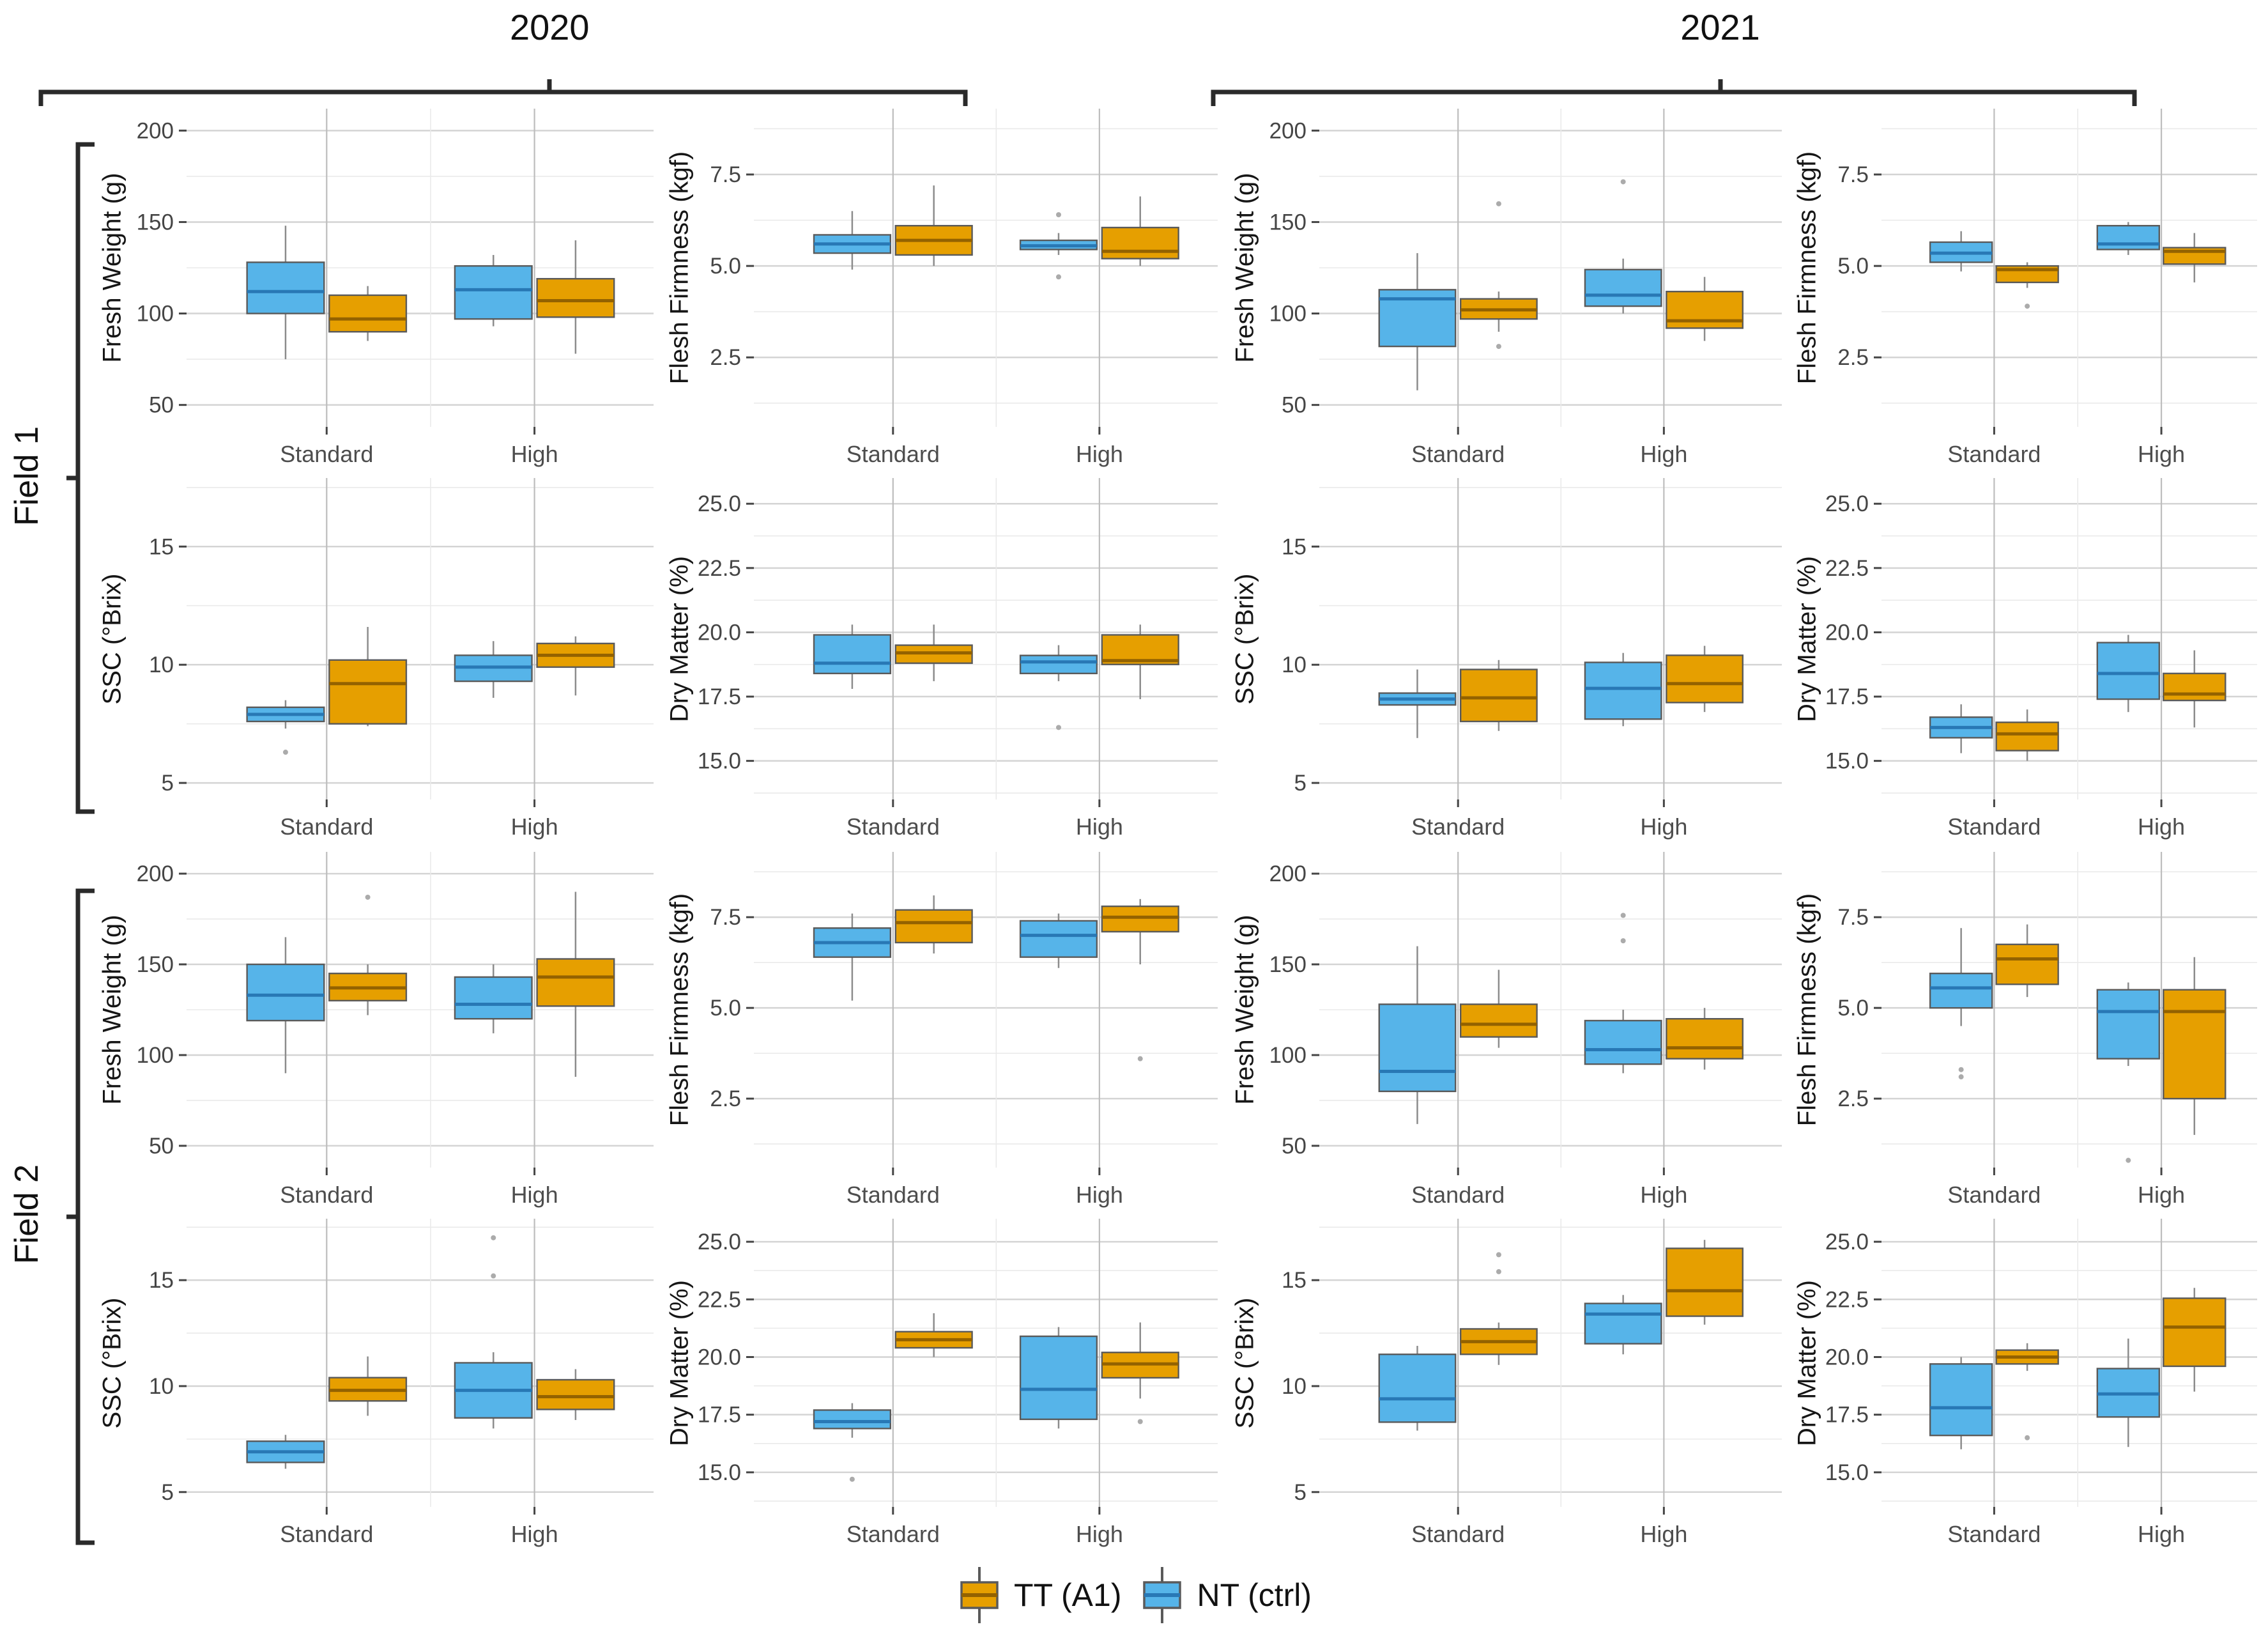 The height and width of the screenshot is (1636, 2268). What do you see at coordinates (979, 1595) in the screenshot?
I see `boxplot-swatch-tt-icon` at bounding box center [979, 1595].